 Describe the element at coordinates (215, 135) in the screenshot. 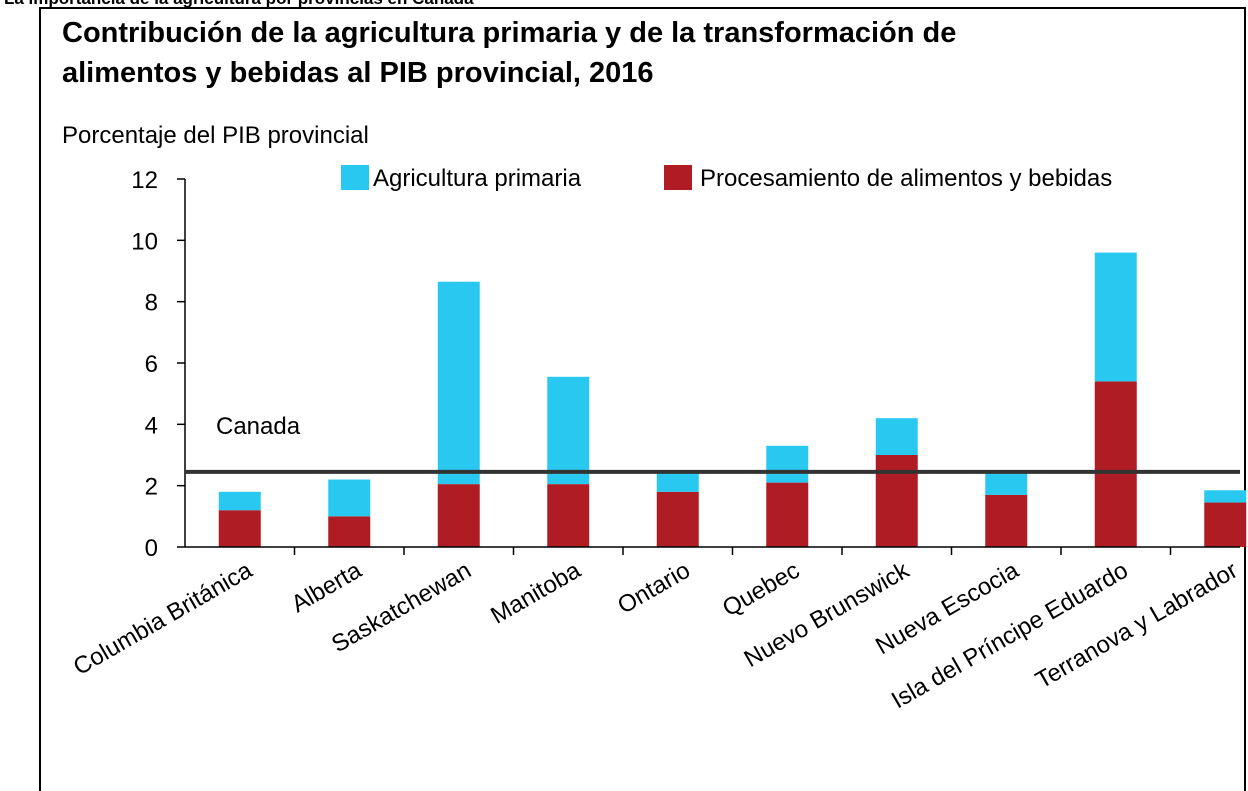

I see `y-axis-label: Porcentaje del PIB provincial` at that location.